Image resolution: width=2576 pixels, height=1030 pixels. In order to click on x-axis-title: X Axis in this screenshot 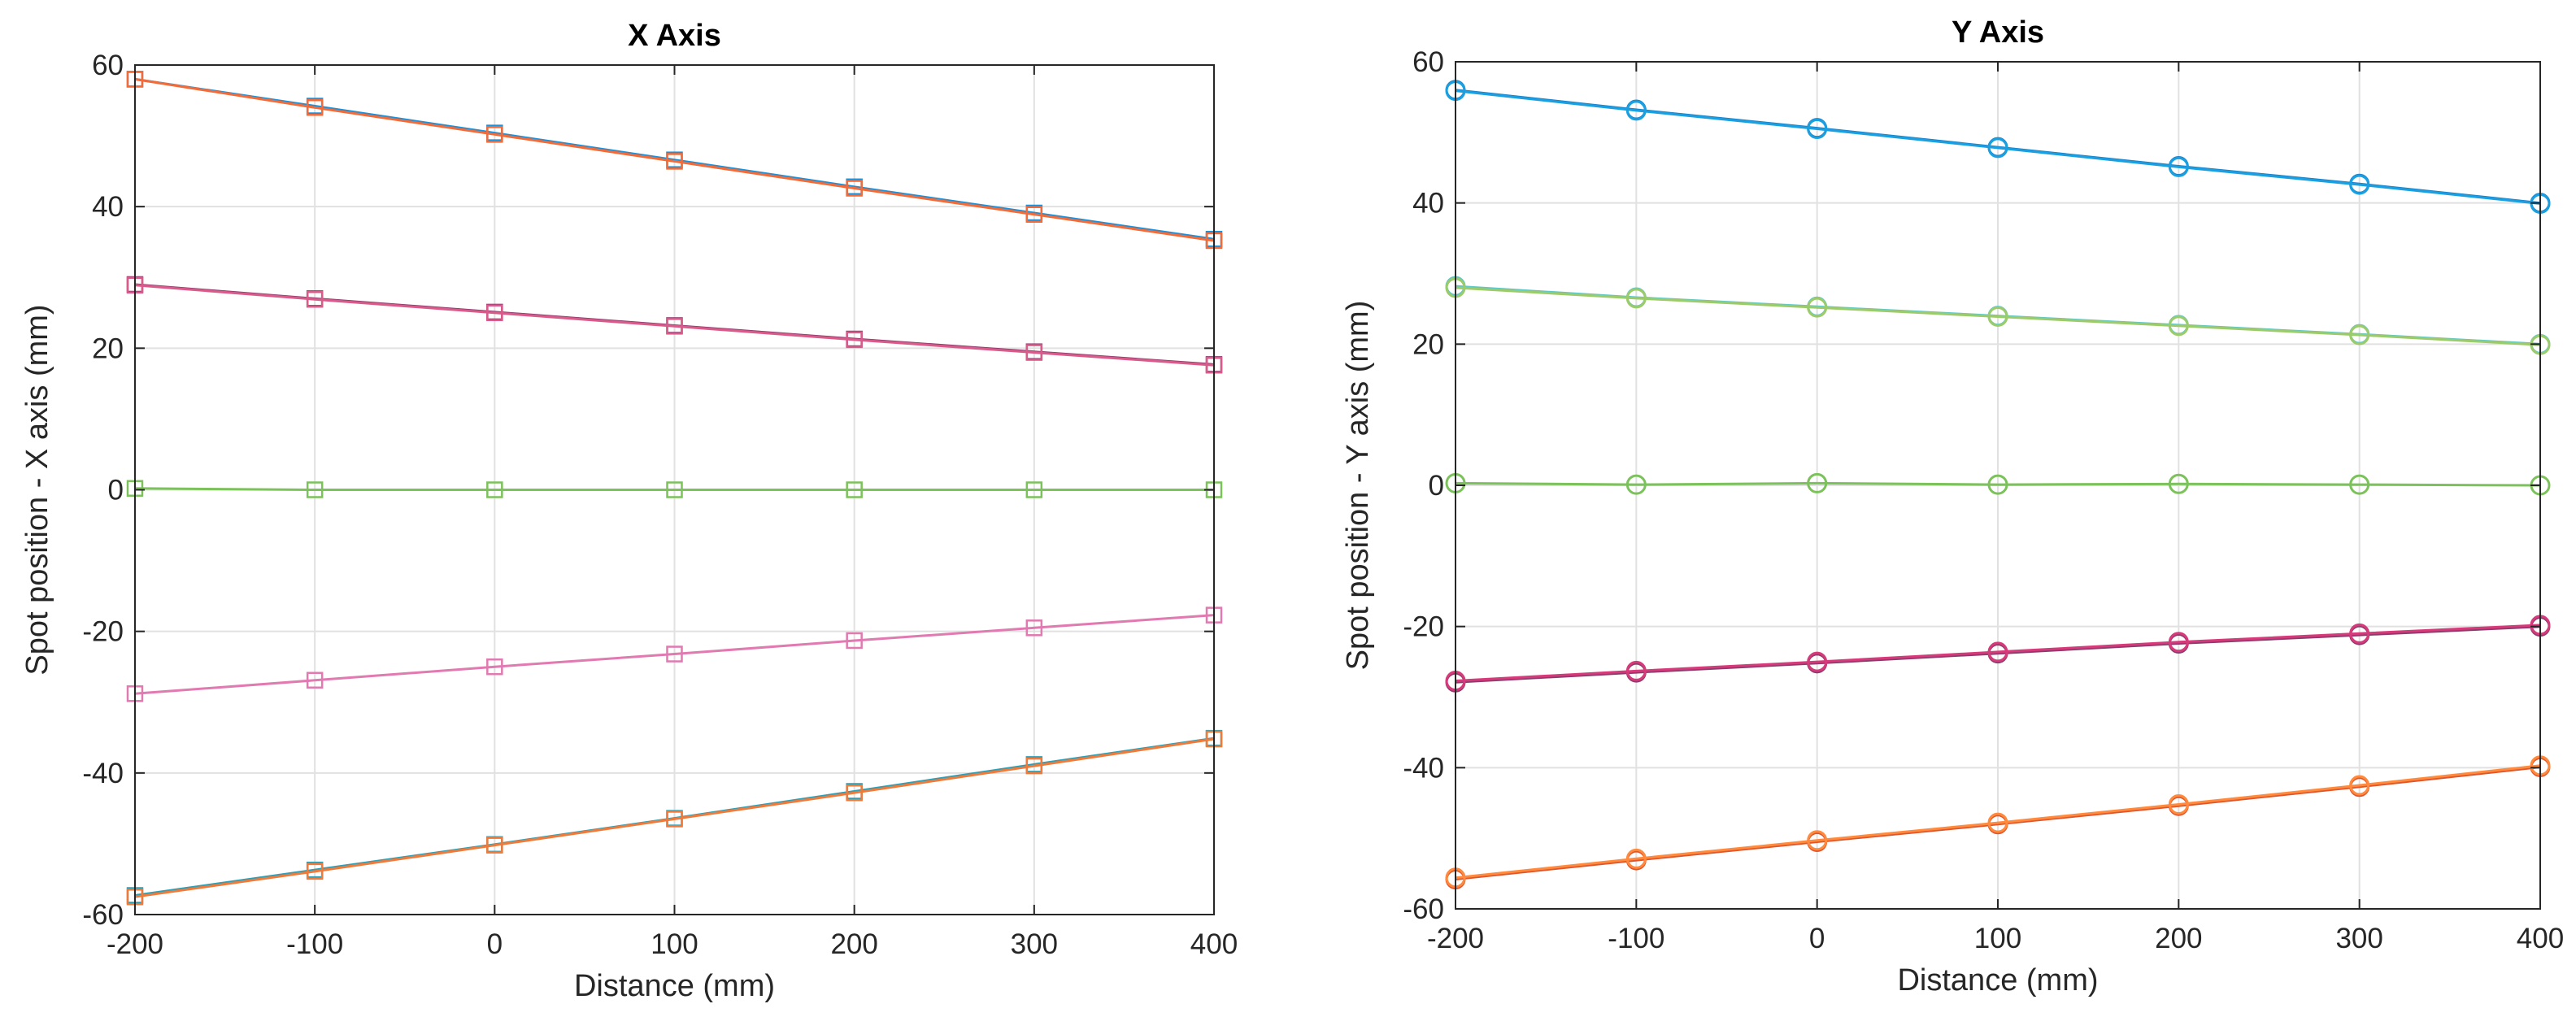, I will do `click(675, 36)`.